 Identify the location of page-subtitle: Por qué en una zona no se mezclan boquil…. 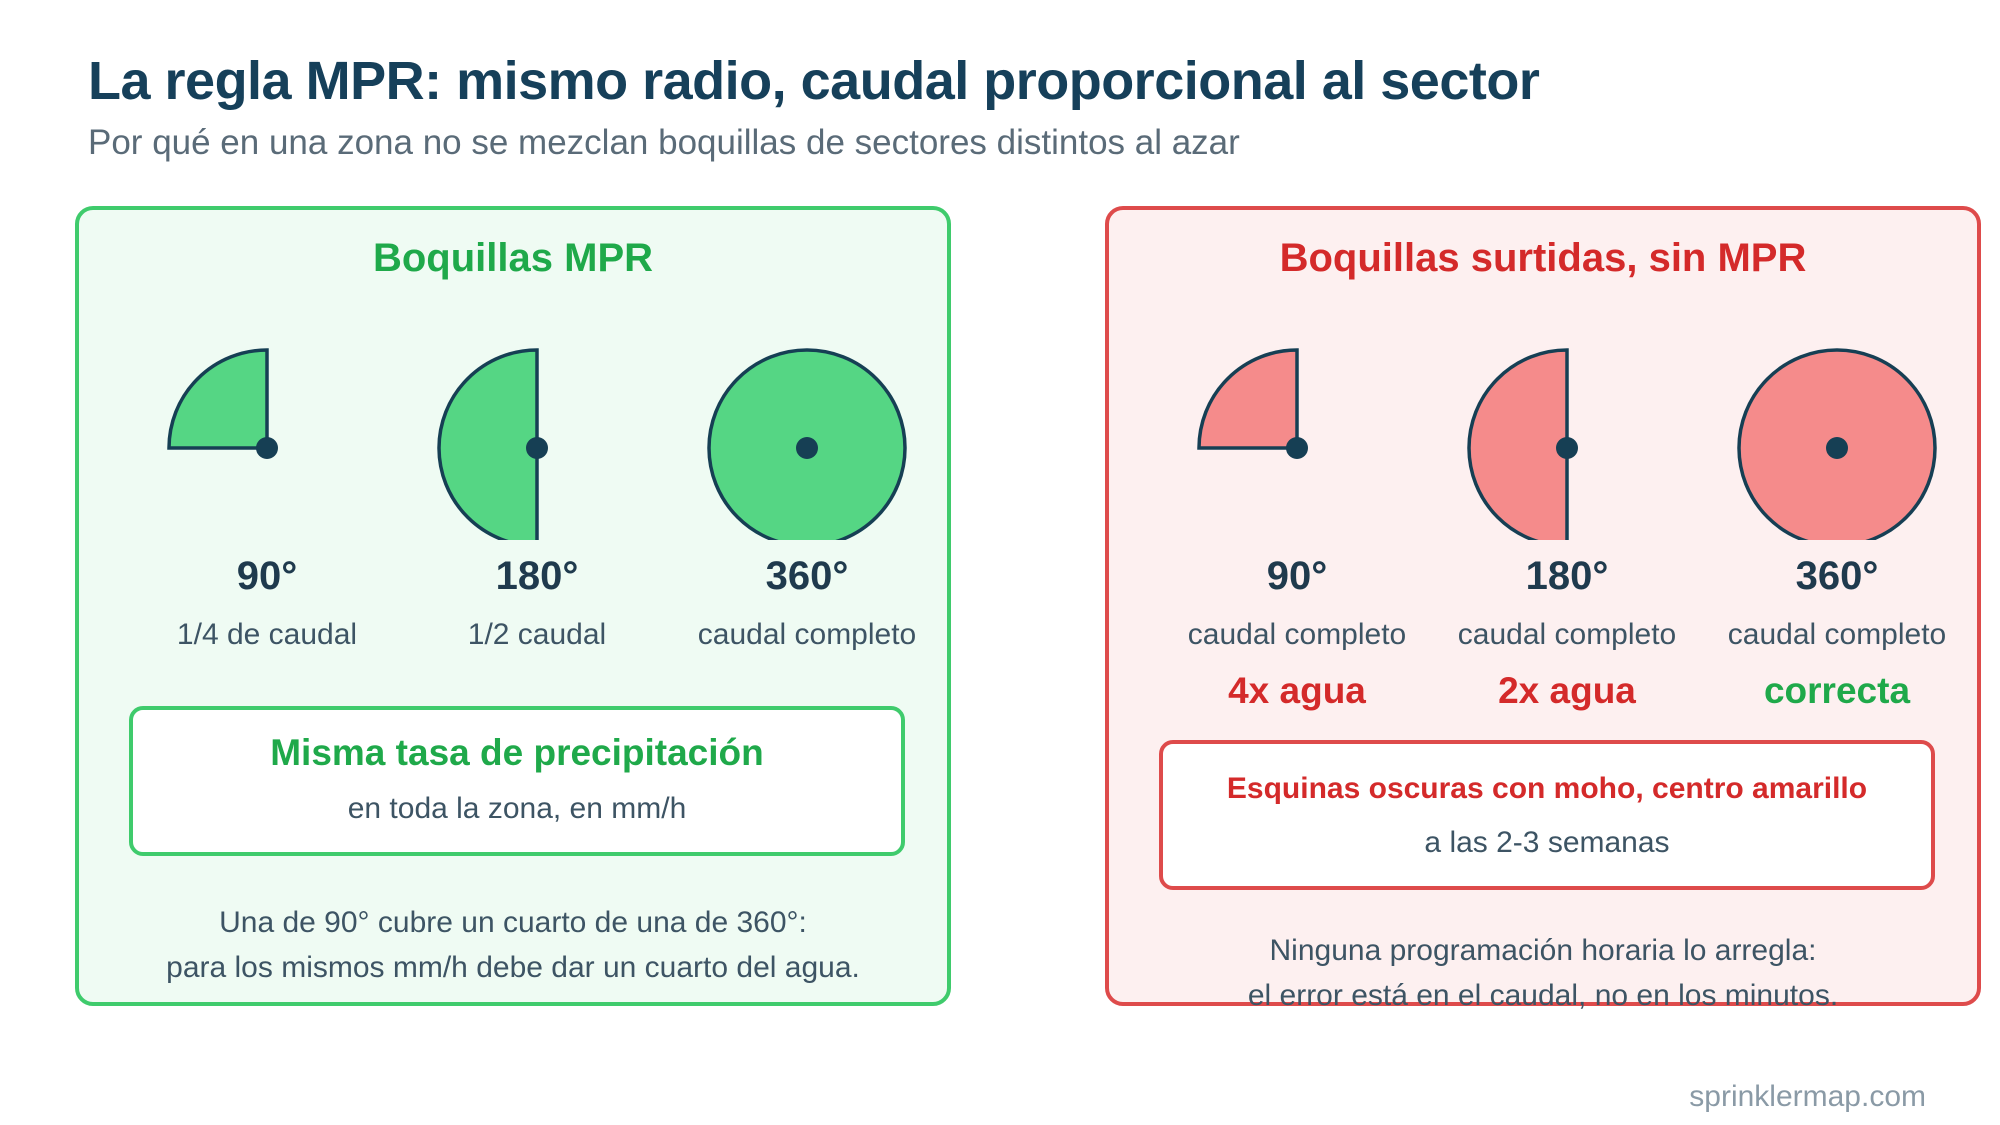
(664, 142).